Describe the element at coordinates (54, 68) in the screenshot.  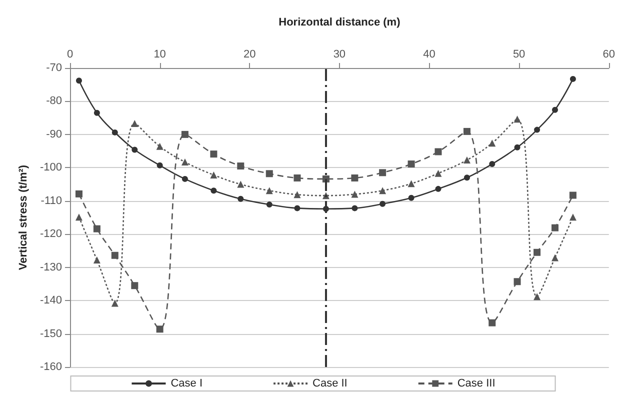
I see `y-tick-label: -70` at that location.